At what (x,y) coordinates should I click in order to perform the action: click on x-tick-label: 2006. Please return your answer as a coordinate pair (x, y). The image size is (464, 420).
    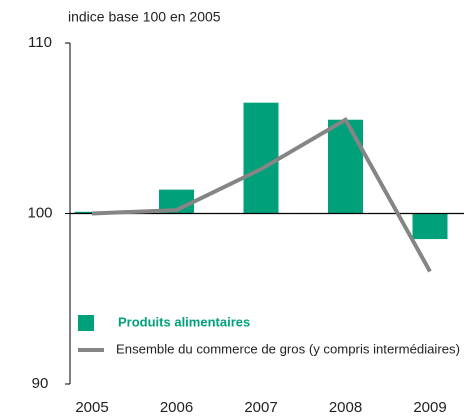
    Looking at the image, I should click on (176, 407).